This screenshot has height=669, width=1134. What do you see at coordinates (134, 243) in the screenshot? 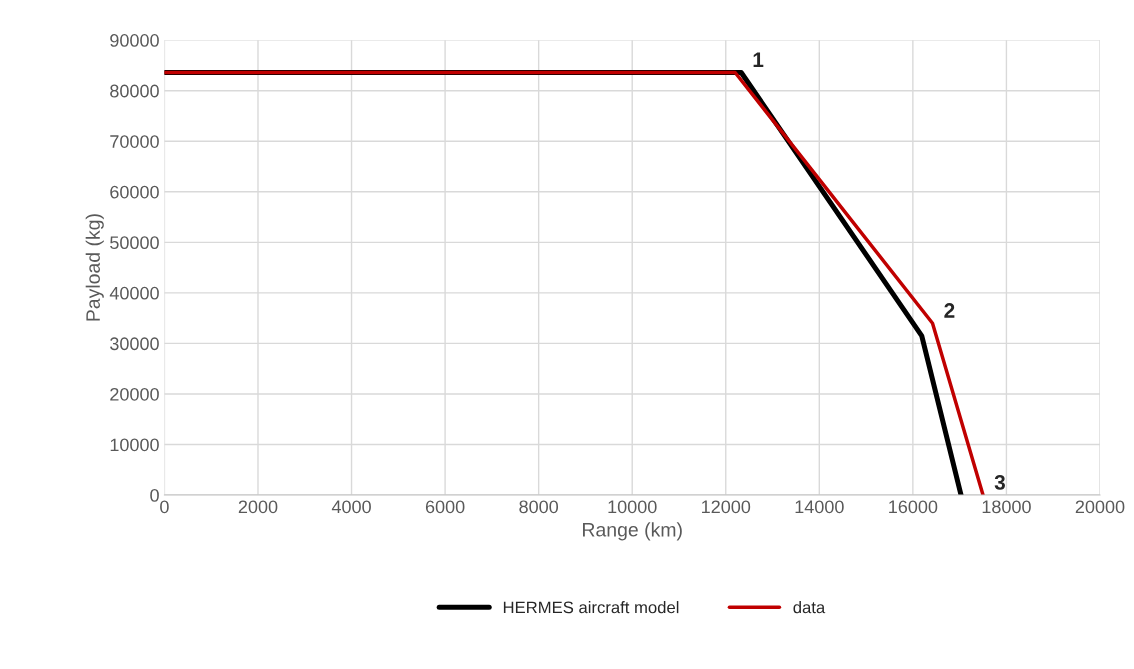
I see `y-tick-label: 50000` at bounding box center [134, 243].